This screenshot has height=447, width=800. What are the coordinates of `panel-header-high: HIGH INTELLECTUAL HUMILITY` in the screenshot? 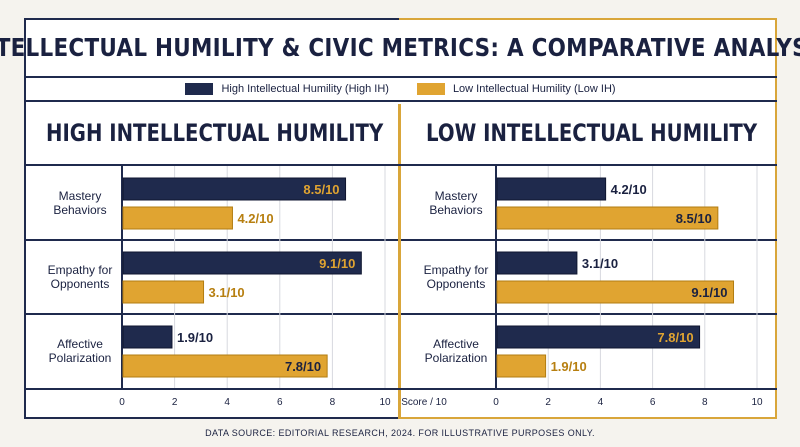 It's located at (215, 133).